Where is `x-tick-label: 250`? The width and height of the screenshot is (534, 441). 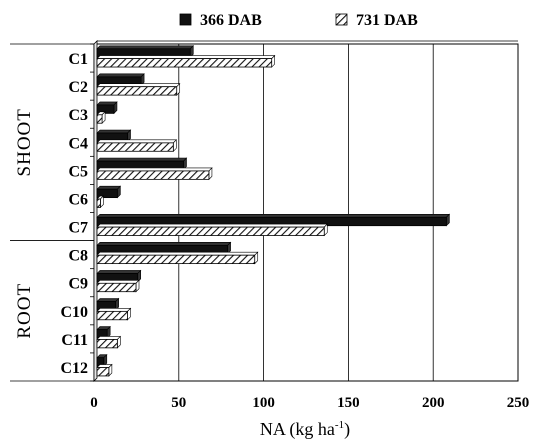 x-tick-label: 250 is located at coordinates (518, 403).